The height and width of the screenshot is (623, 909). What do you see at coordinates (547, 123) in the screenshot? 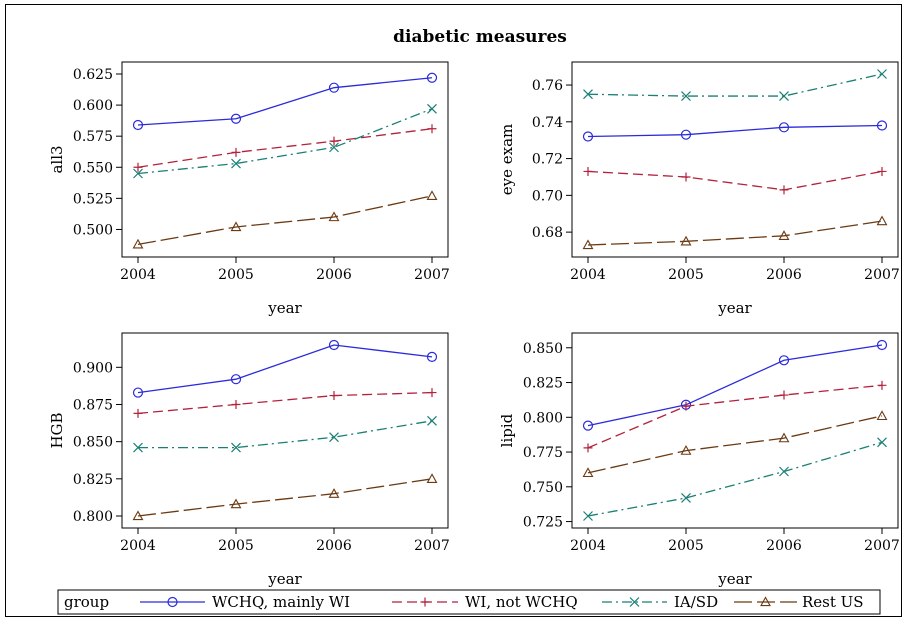
I see `y-tick-label: 0.74` at bounding box center [547, 123].